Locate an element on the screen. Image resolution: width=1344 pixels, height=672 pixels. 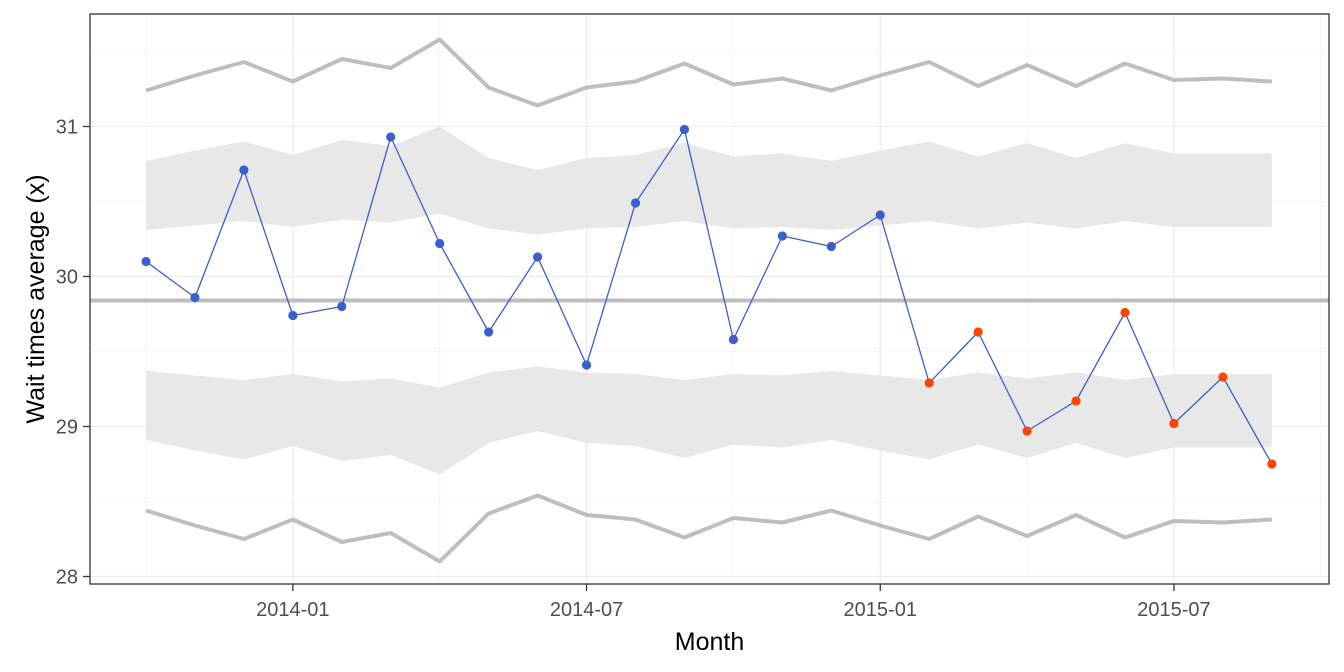
x-tick-label: 2015-01 is located at coordinates (880, 610).